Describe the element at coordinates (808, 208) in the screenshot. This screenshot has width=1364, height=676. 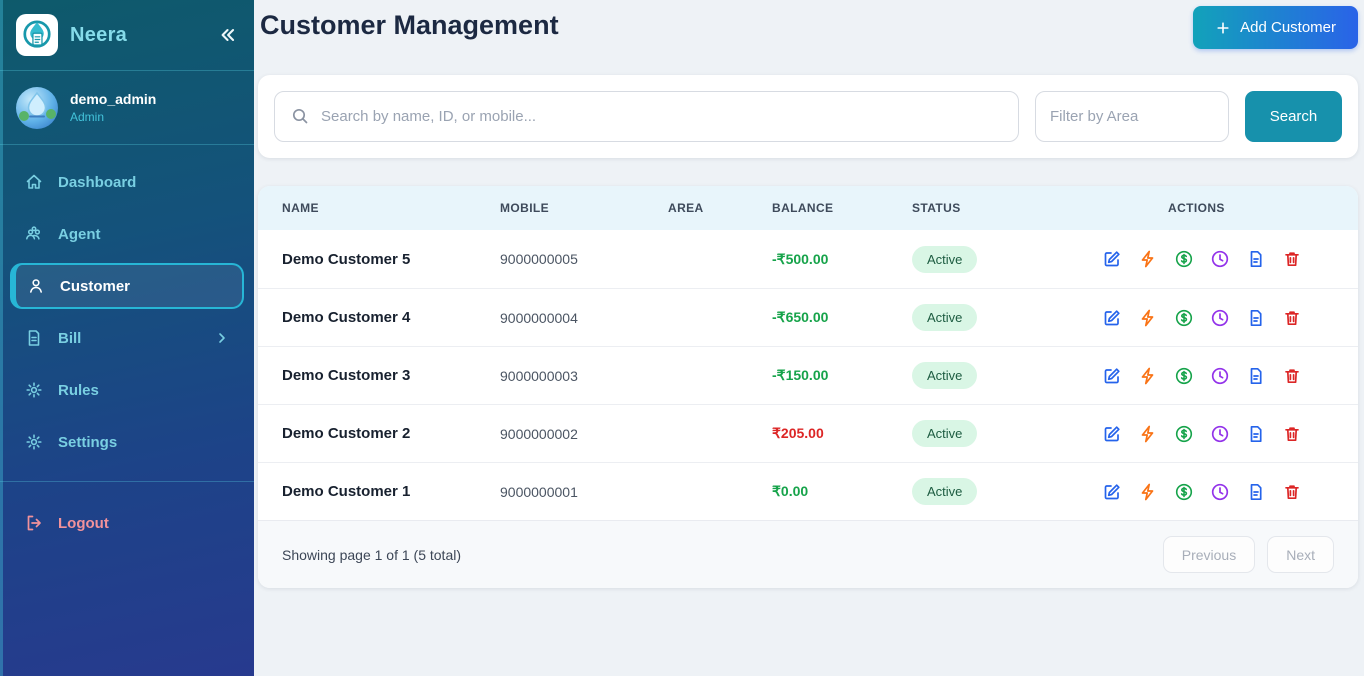
I see `table-header: NAME MOBILE AREA BALANCE STATUS ACTIONS` at that location.